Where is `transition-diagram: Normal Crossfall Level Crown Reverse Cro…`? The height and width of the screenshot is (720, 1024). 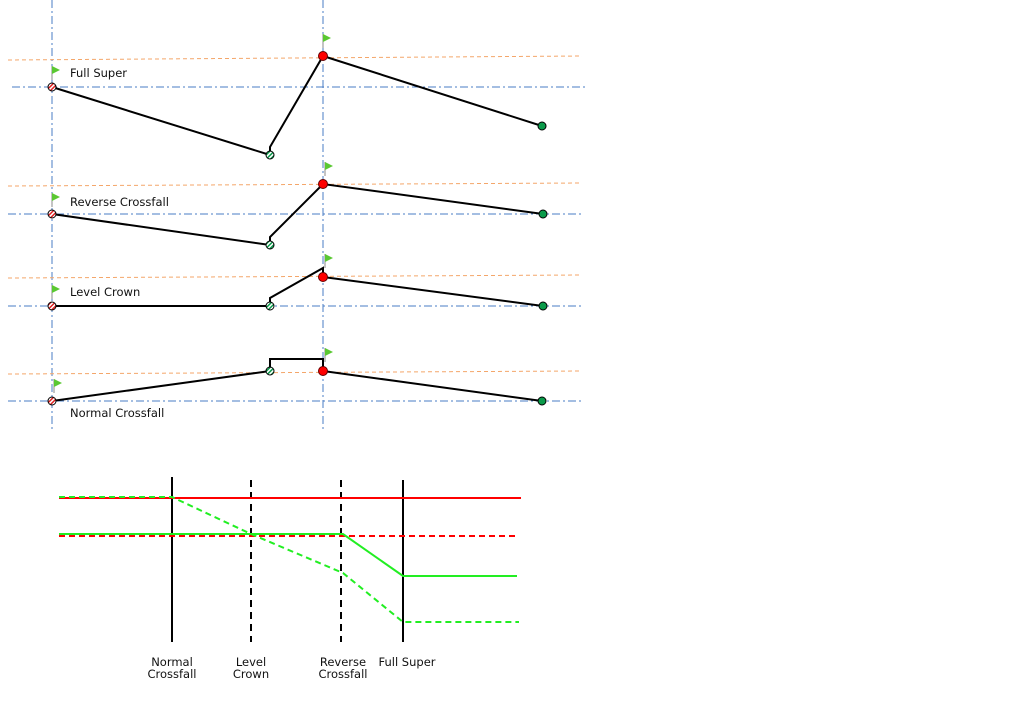
transition-diagram: Normal Crossfall Level Crown Reverse Cro… is located at coordinates (290, 579).